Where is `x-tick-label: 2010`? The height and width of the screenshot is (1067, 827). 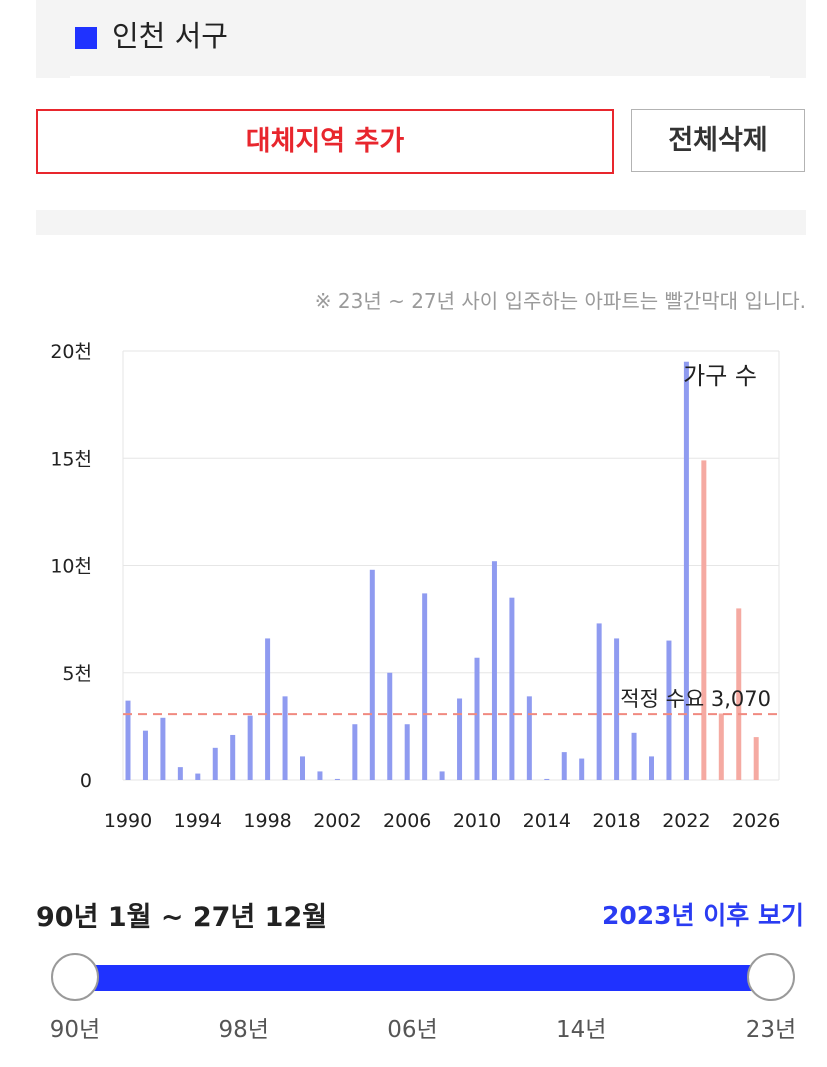
x-tick-label: 2010 is located at coordinates (477, 821).